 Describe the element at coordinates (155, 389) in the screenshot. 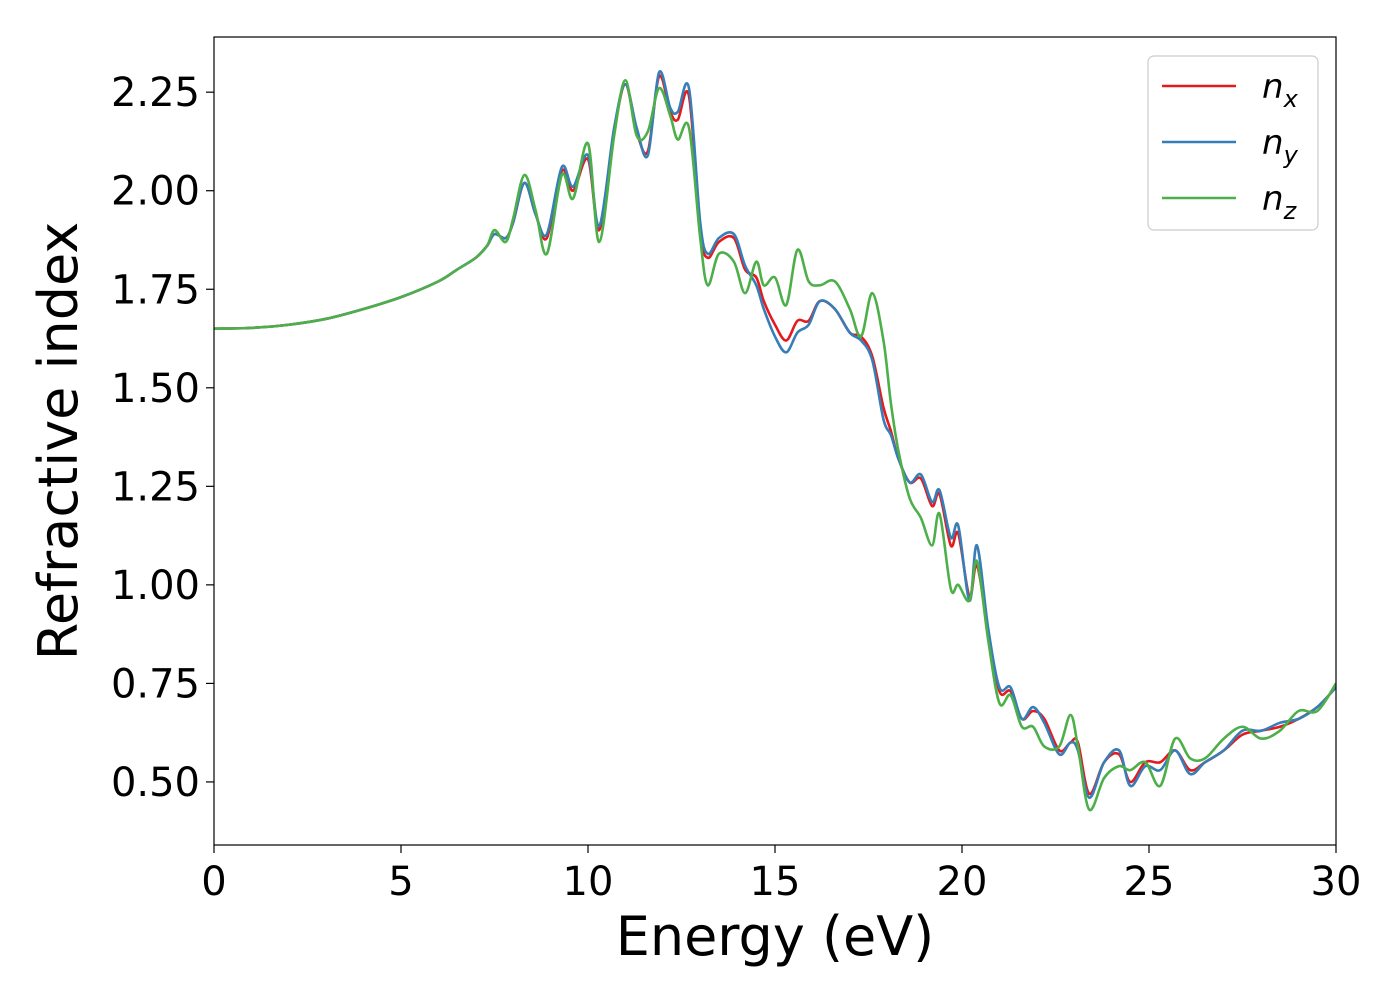

I see `y-tick-label: 1.50` at that location.